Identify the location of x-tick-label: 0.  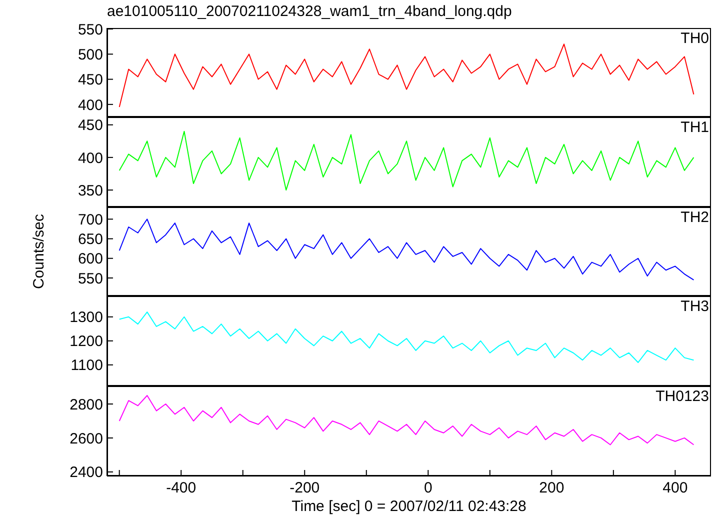
(428, 488).